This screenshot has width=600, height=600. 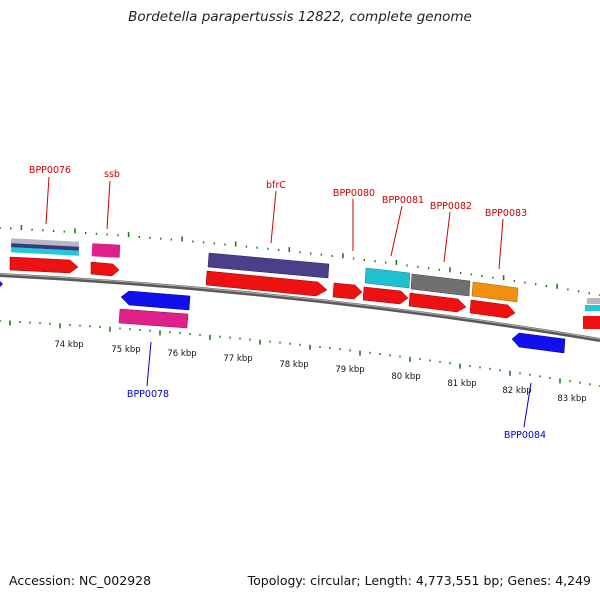 What do you see at coordinates (461, 384) in the screenshot?
I see `kbp-tick-label: 81 kbp` at bounding box center [461, 384].